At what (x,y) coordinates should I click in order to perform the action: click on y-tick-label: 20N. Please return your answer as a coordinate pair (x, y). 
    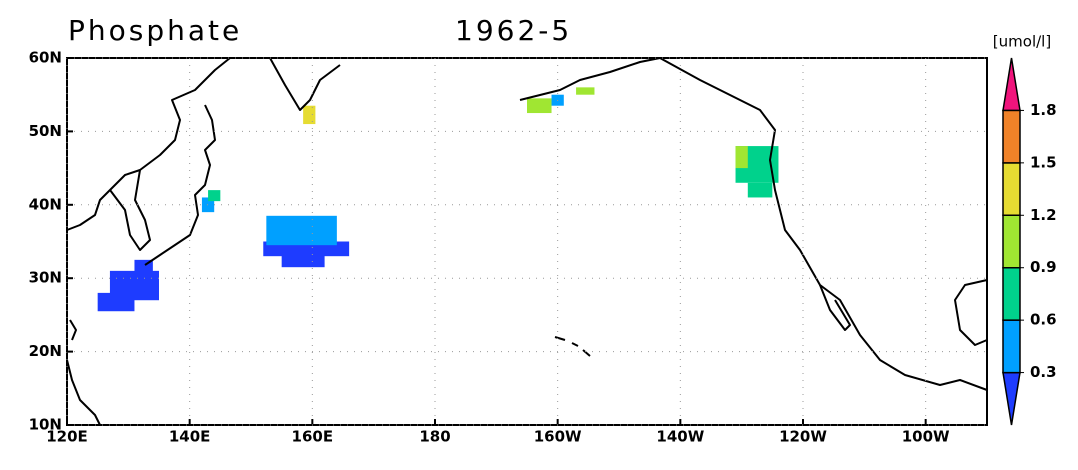
    Looking at the image, I should click on (45, 351).